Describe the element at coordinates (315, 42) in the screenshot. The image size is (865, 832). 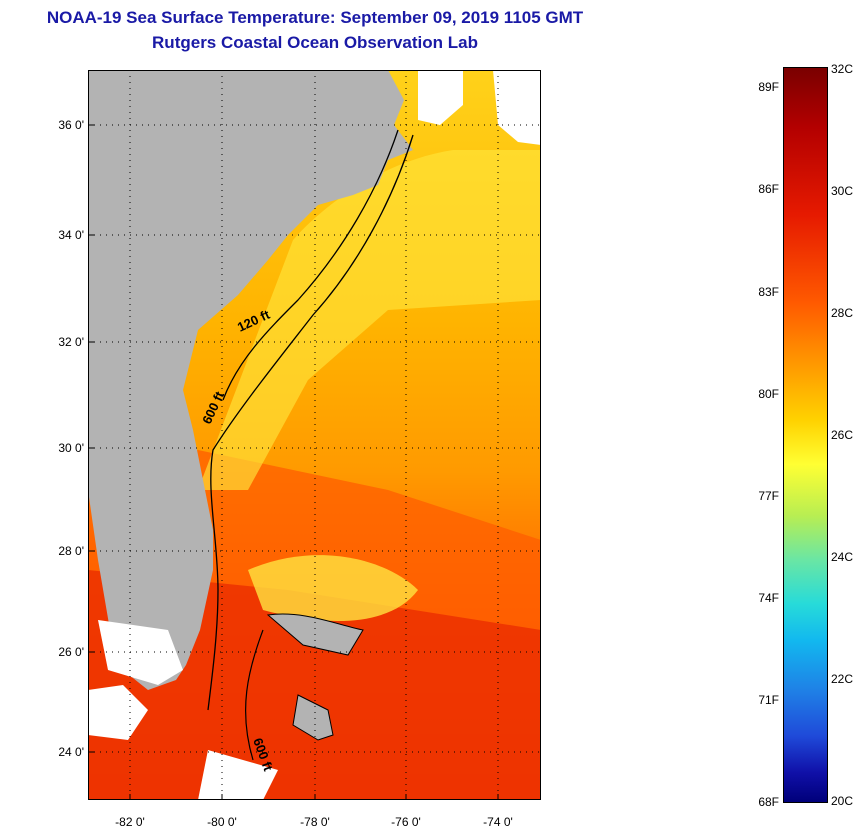
I see `map-subtitle: Rutgers Coastal Ocean Observation Lab` at that location.